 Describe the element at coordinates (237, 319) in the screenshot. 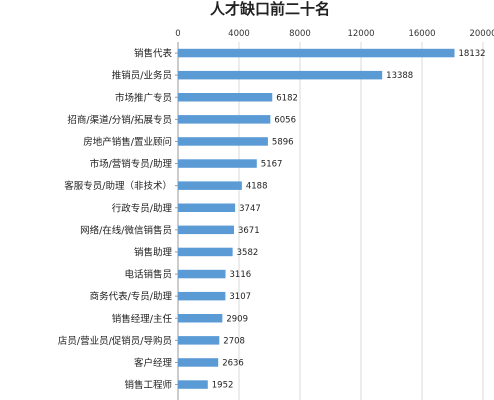

I see `data-label: 2909` at that location.